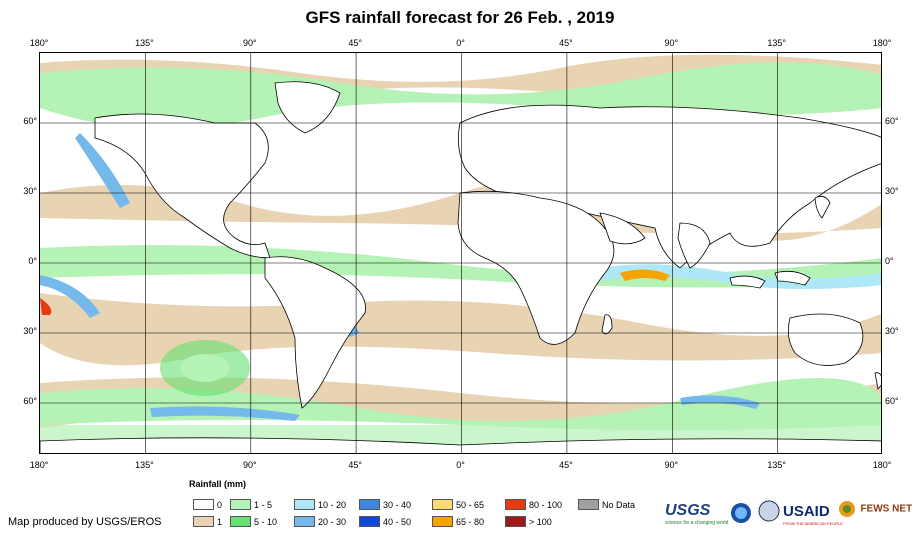 The width and height of the screenshot is (920, 539). Describe the element at coordinates (218, 484) in the screenshot. I see `legend-title: Rainfall (mm)` at that location.